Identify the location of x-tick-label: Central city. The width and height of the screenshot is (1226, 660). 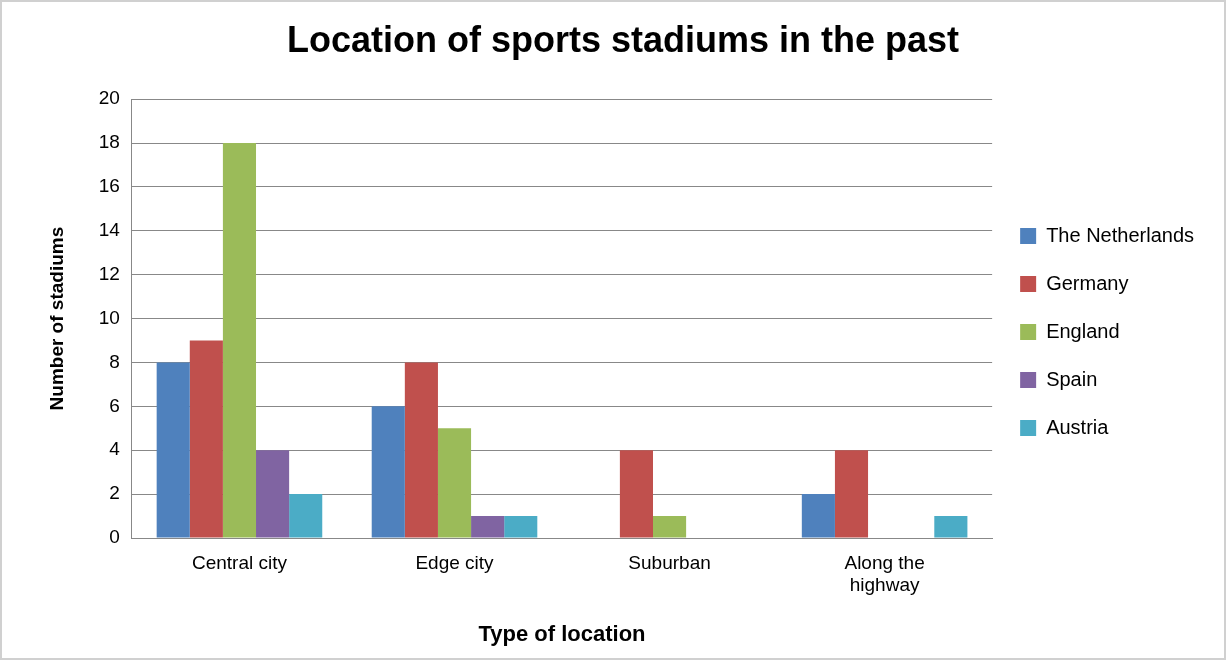
(239, 562).